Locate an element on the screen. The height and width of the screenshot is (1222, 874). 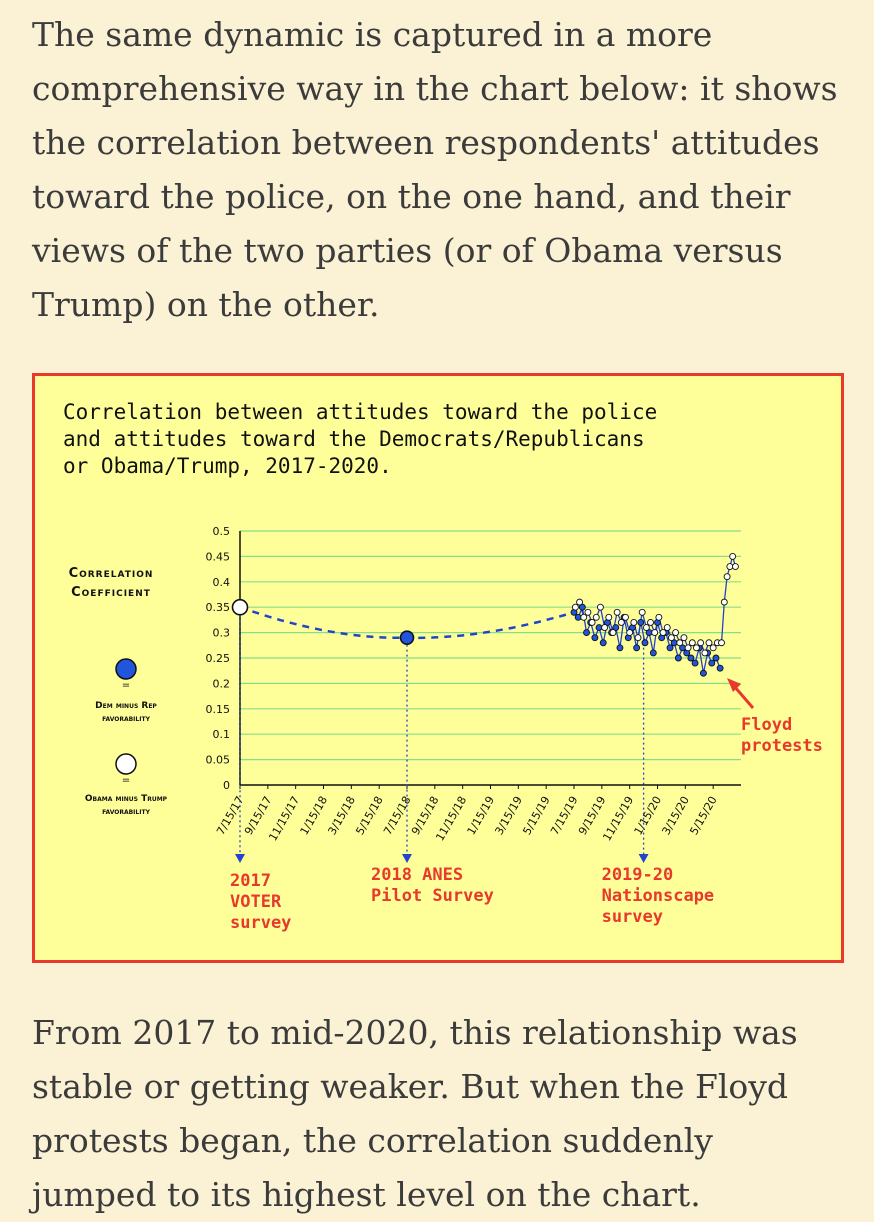
annotation-text: Floyd is located at coordinates (766, 725).